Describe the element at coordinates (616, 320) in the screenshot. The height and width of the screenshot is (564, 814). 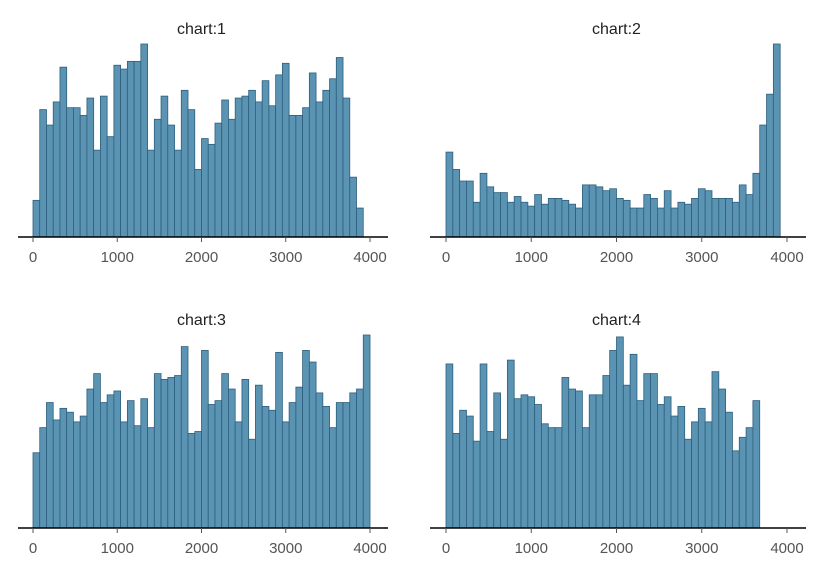
I see `panel-title: chart:4` at that location.